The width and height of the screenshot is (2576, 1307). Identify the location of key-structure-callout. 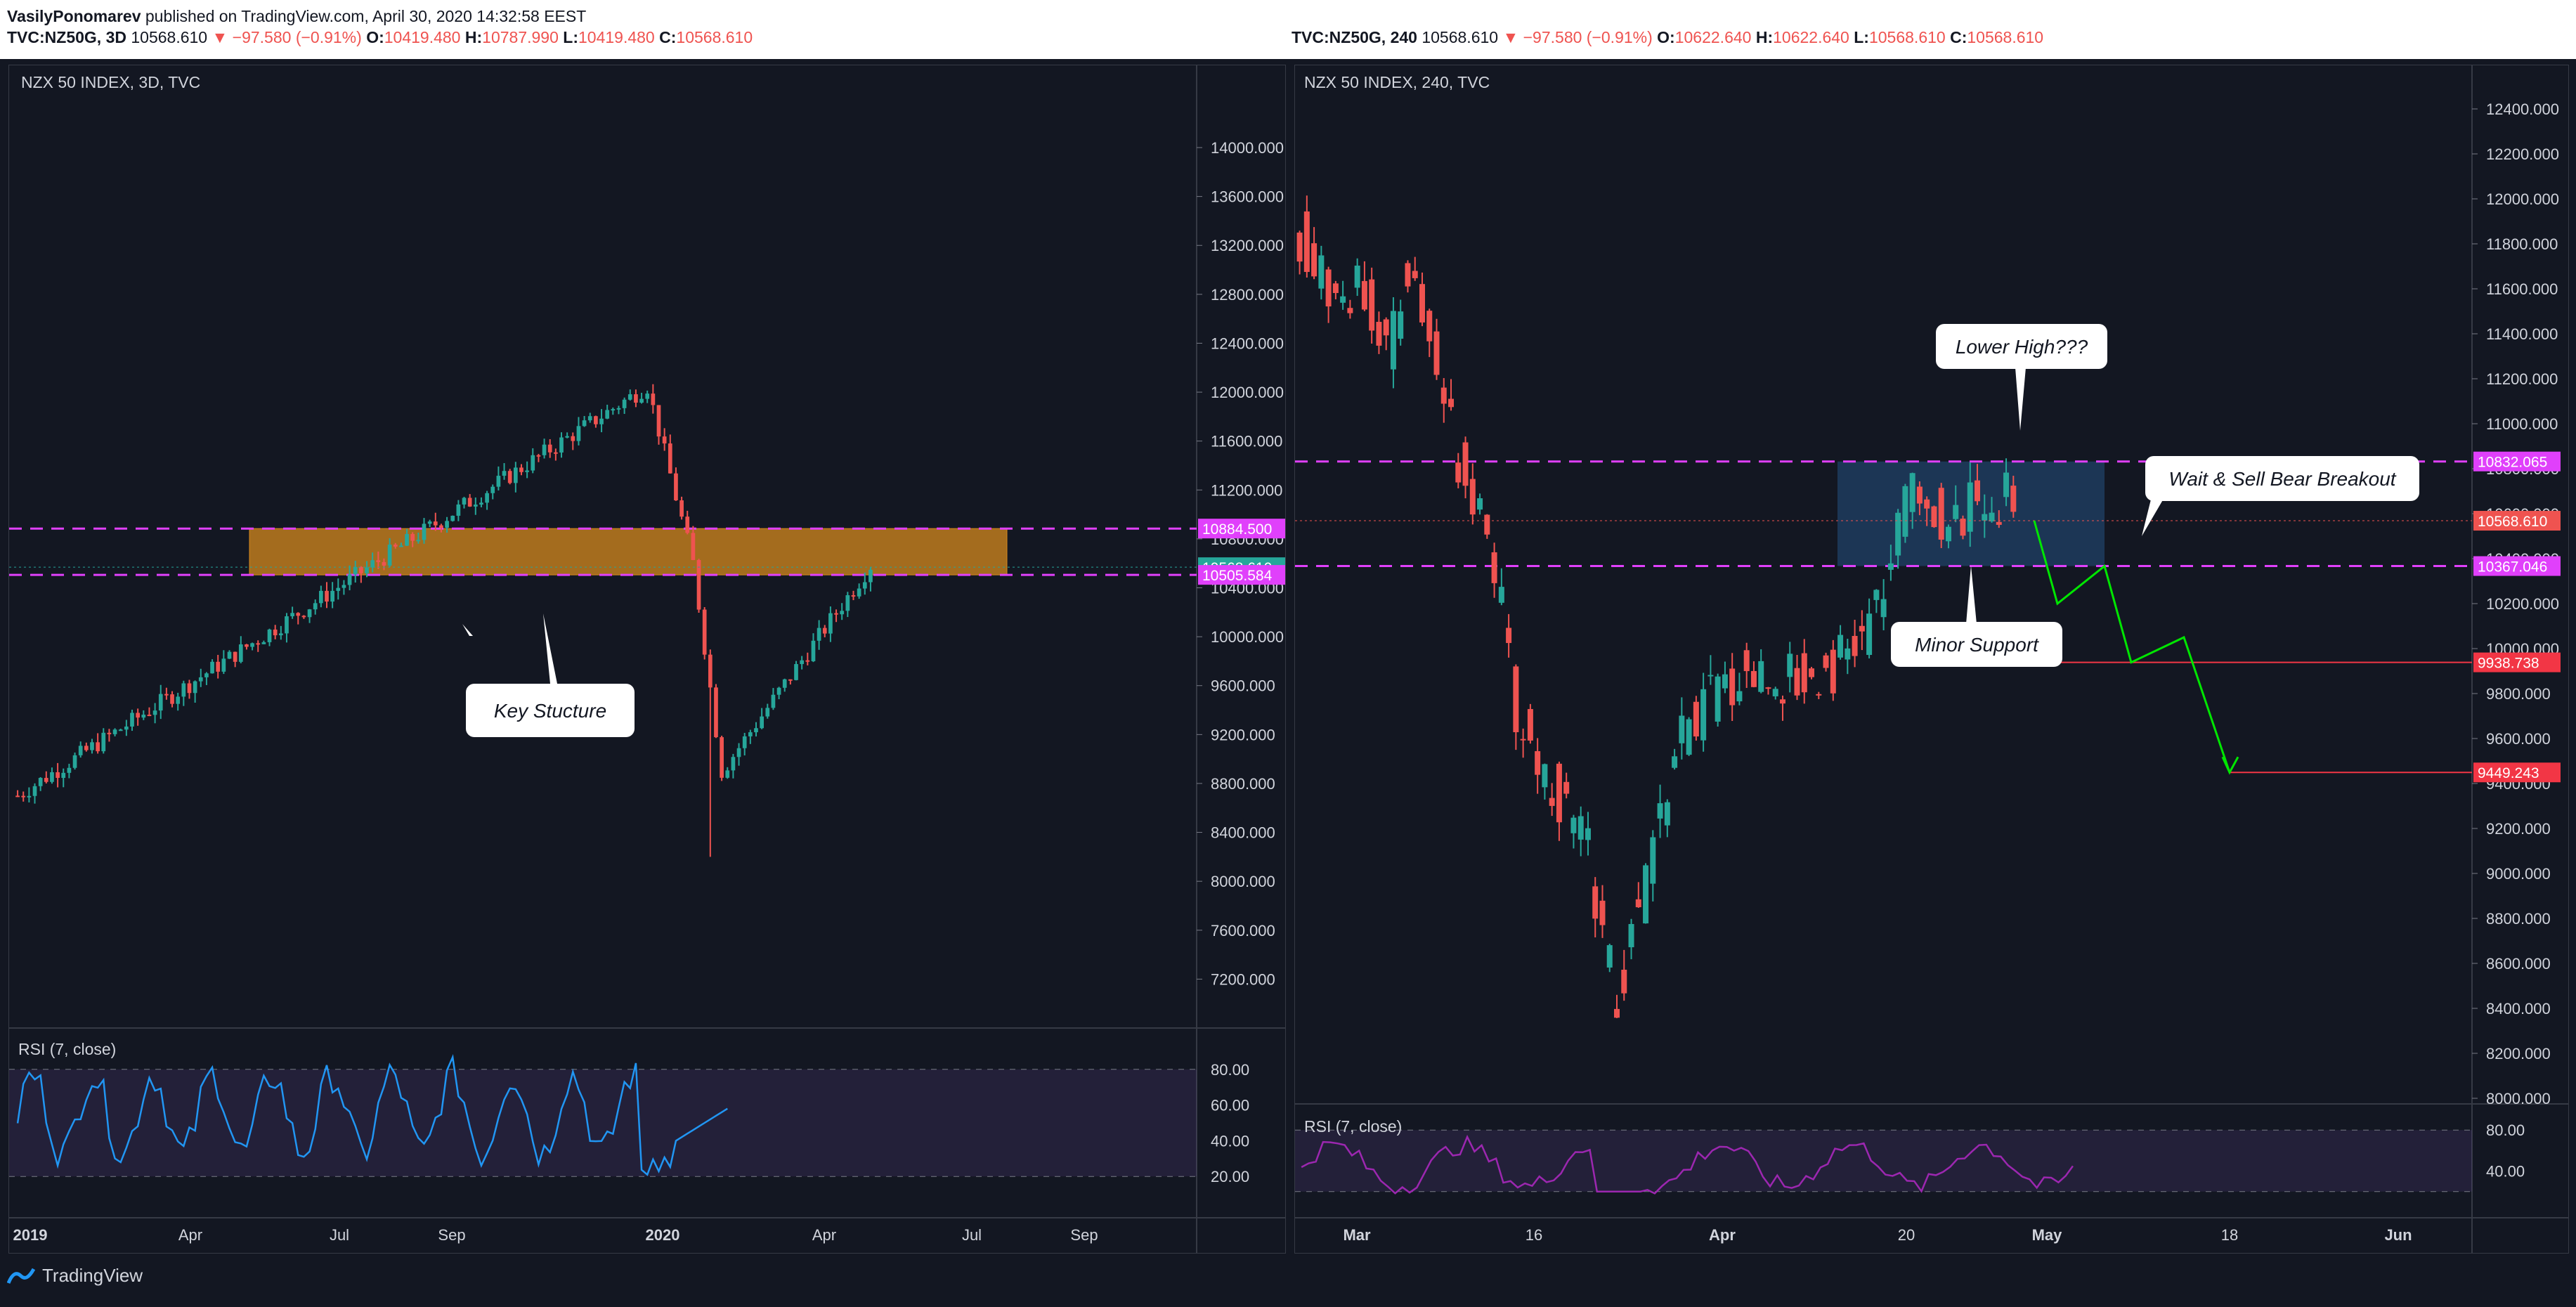
(550, 710).